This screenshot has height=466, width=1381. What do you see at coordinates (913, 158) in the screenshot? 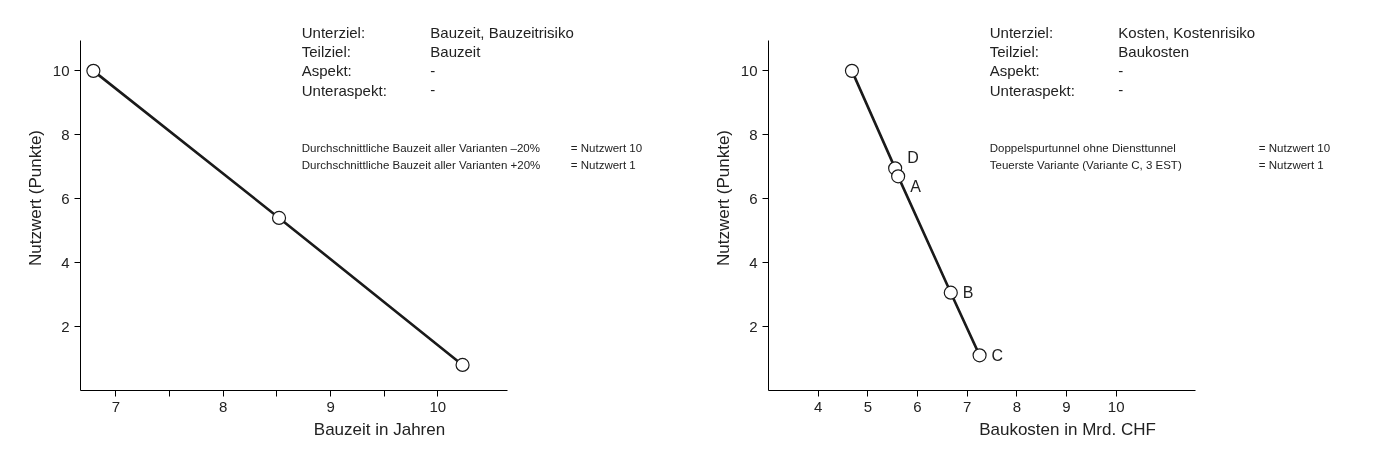
I see `annotation: D` at bounding box center [913, 158].